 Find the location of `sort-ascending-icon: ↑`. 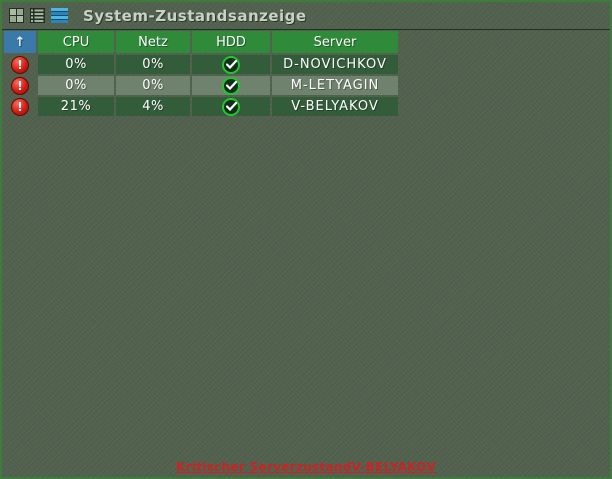

sort-ascending-icon: ↑ is located at coordinates (20, 42).